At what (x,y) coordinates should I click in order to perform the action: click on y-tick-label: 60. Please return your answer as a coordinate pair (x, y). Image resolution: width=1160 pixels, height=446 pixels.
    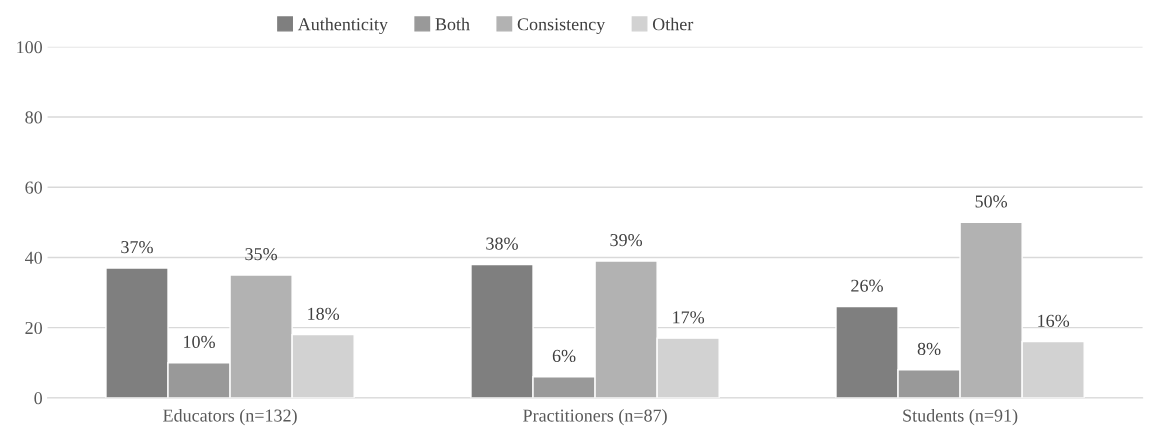
    Looking at the image, I should click on (34, 187).